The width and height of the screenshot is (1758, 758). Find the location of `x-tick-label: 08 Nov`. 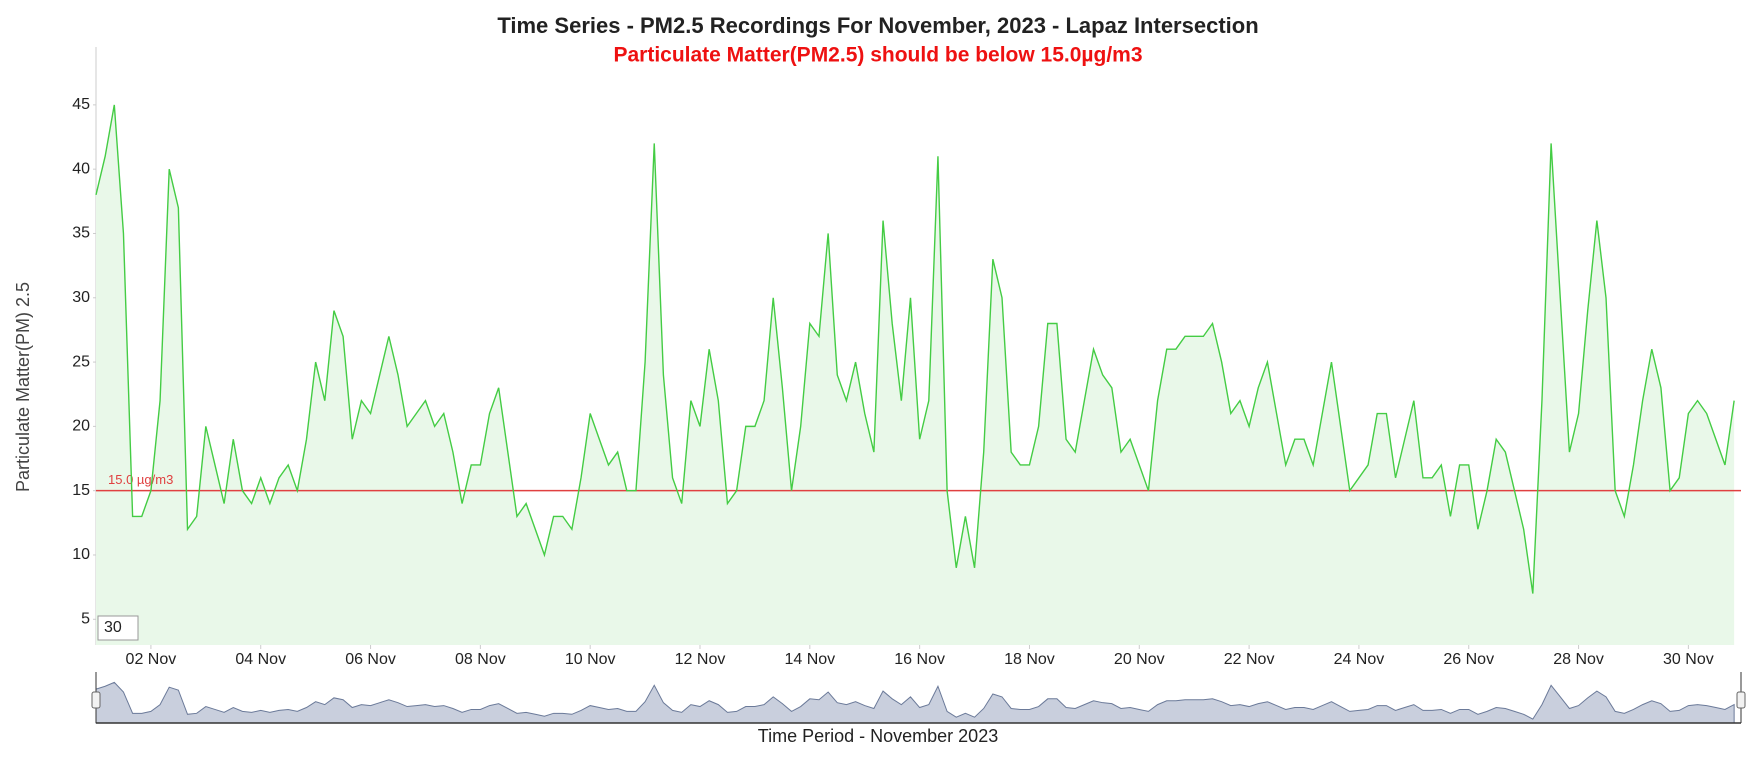

x-tick-label: 08 Nov is located at coordinates (480, 659).